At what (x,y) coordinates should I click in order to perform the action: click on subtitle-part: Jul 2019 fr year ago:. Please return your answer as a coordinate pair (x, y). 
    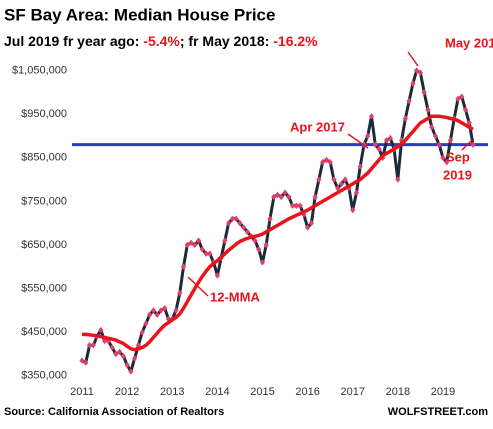
    Looking at the image, I should click on (73, 41).